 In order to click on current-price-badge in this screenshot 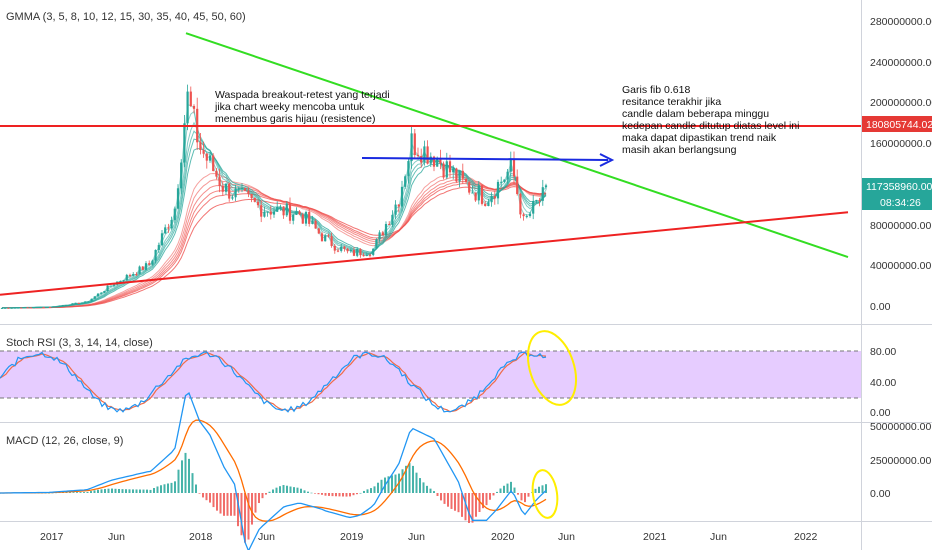, I will do `click(897, 194)`.